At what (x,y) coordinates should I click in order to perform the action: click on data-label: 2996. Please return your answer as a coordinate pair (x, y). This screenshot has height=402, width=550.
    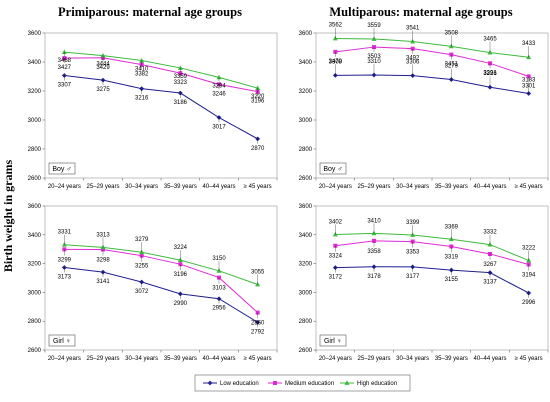
    Looking at the image, I should click on (529, 303).